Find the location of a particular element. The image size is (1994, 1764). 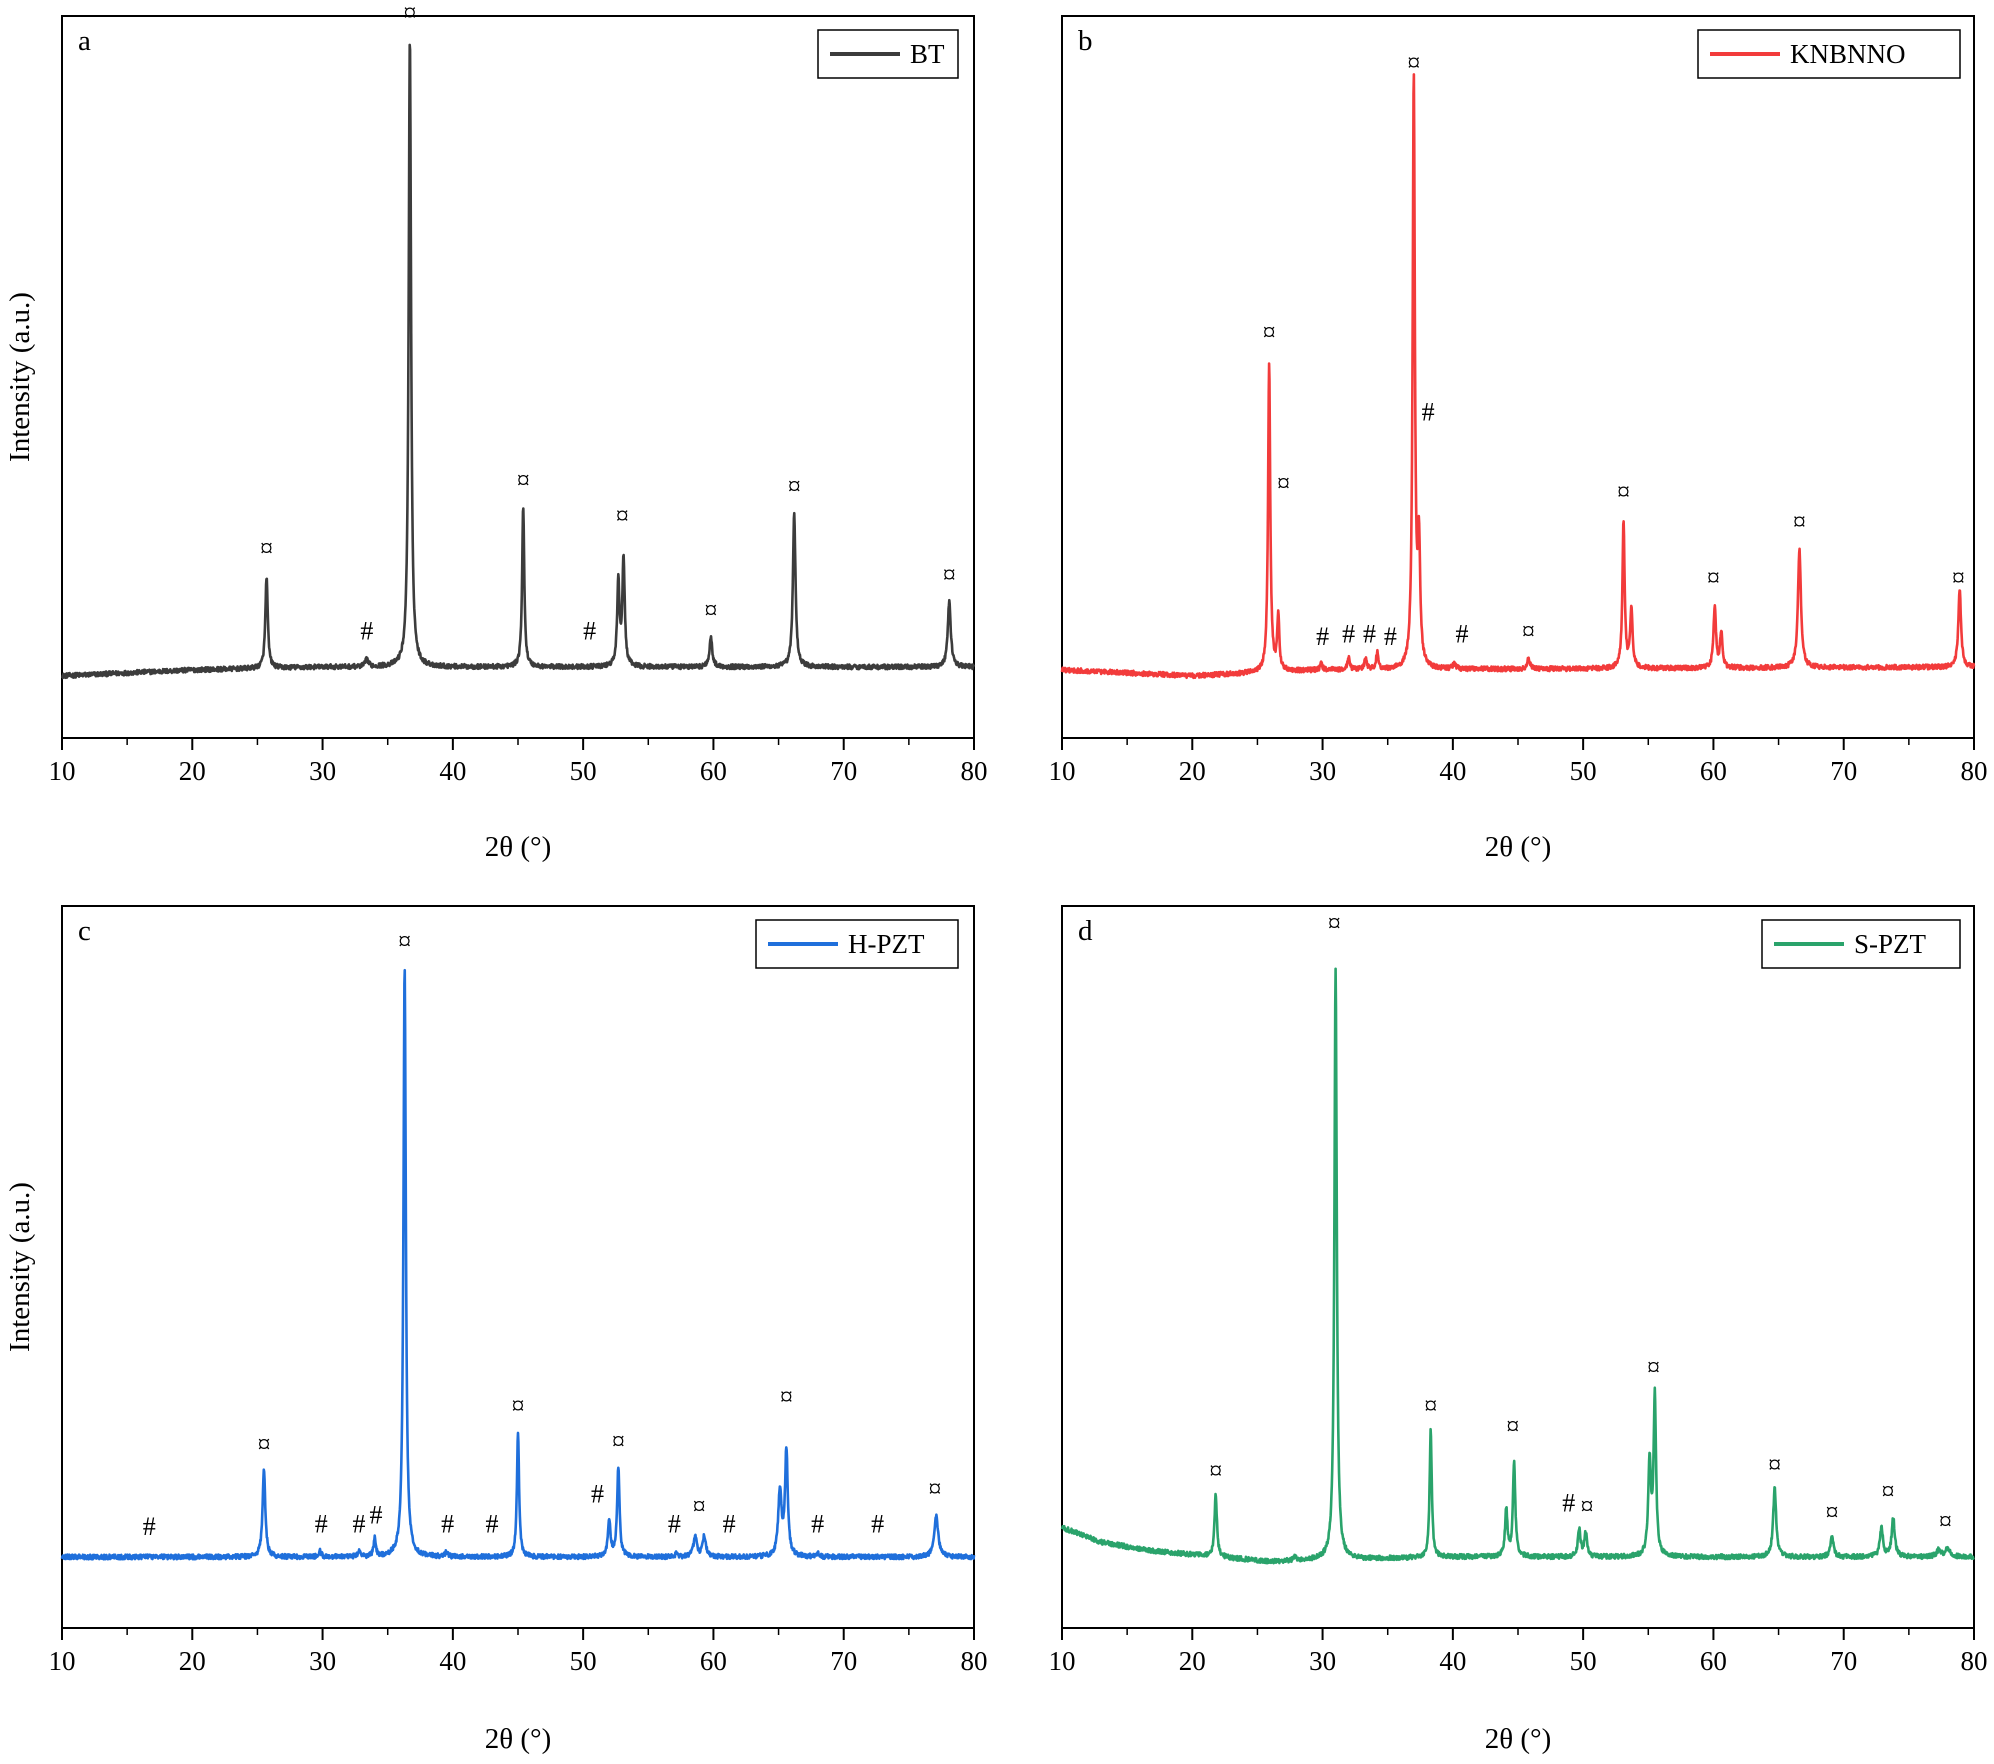

legend-label: S-PZT is located at coordinates (1890, 944).